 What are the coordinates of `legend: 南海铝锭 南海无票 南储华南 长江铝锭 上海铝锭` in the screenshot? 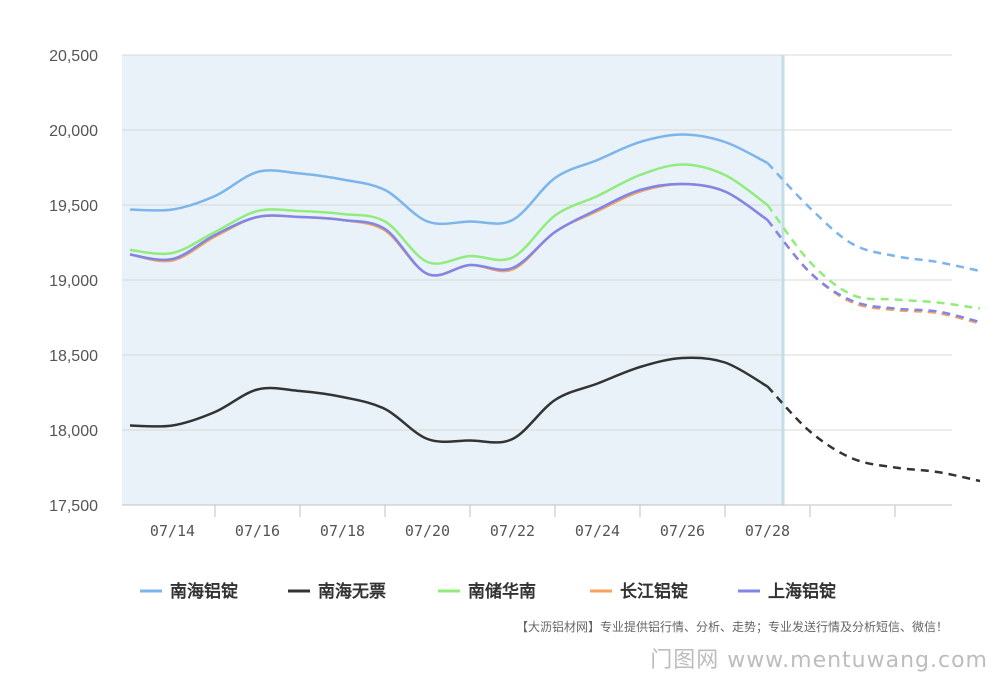 It's located at (488, 591).